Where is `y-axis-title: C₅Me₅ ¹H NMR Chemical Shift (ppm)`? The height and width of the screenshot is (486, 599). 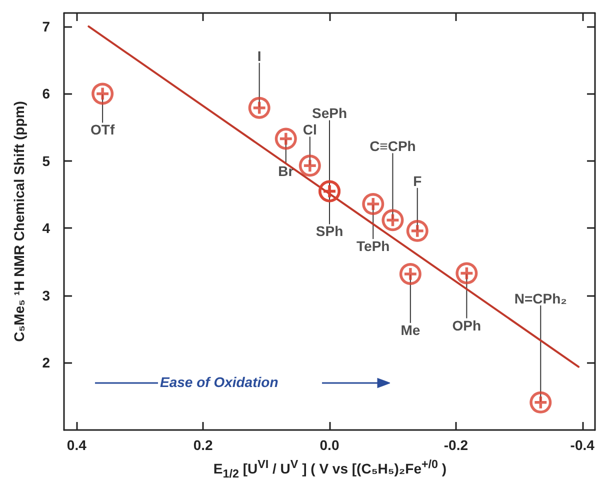
y-axis-title: C₅Me₅ ¹H NMR Chemical Shift (ppm) is located at coordinates (19, 221).